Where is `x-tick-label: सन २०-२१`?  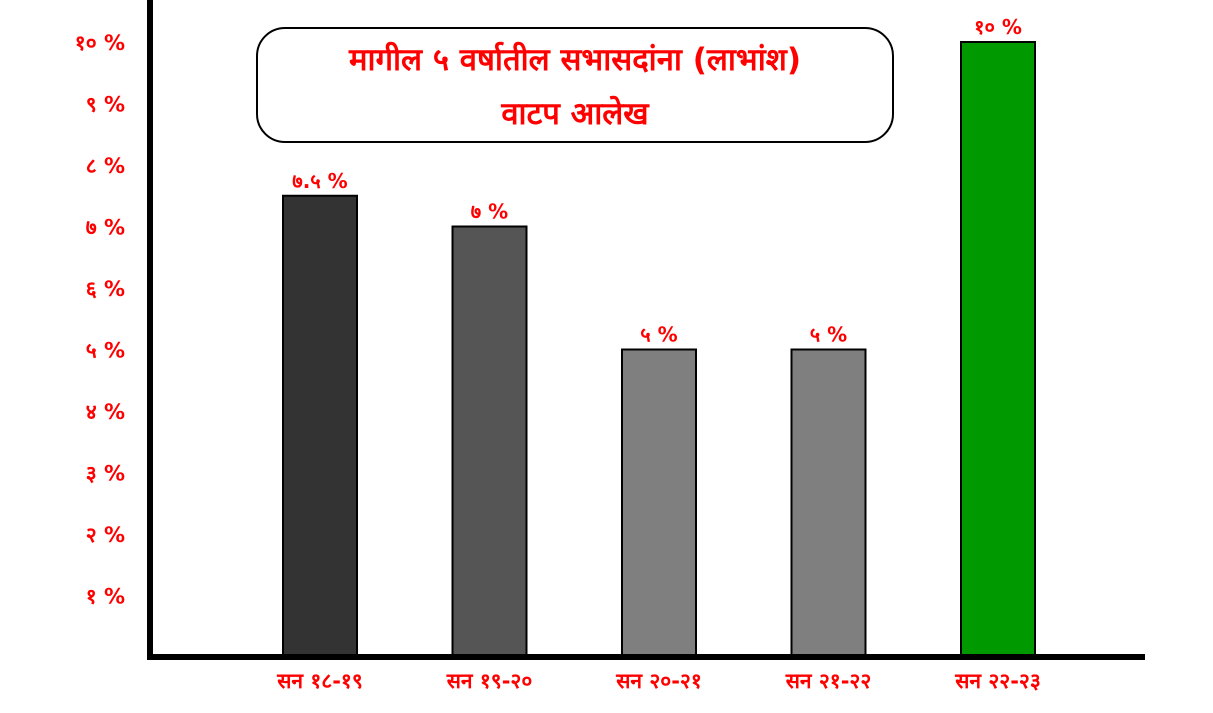 x-tick-label: सन २०-२१ is located at coordinates (658, 681).